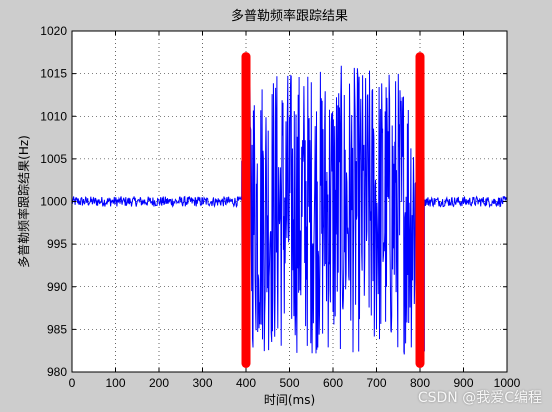  I want to click on x-axis-label: 时间(ms), so click(289, 400).